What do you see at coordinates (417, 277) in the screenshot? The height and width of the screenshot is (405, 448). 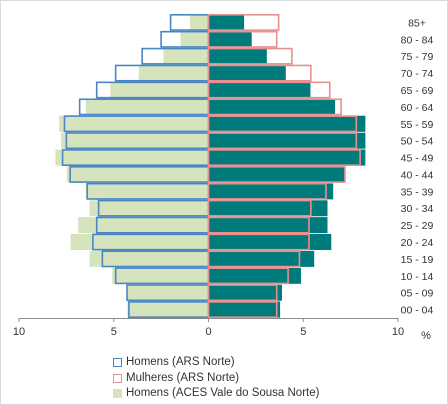 I see `category-label-10-14: 10 - 14` at bounding box center [417, 277].